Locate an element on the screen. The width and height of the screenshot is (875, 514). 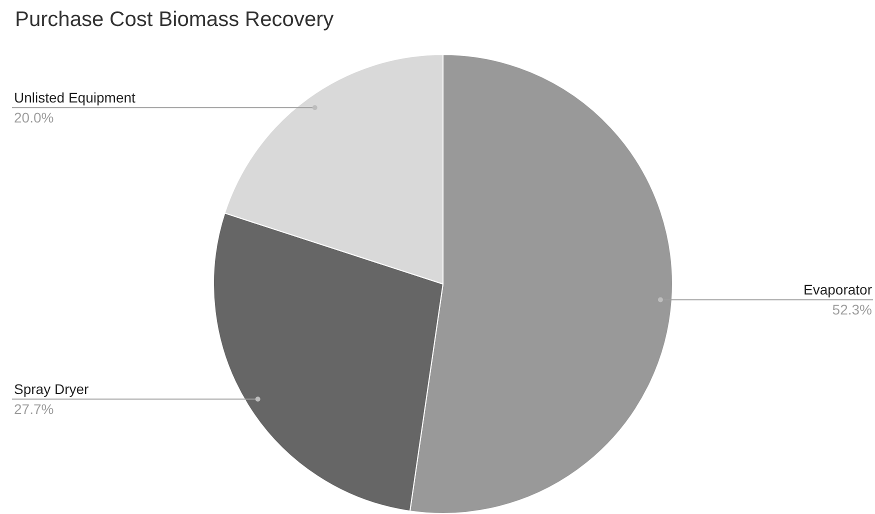
chart-title: Purchase Cost Biomass Recovery is located at coordinates (174, 20).